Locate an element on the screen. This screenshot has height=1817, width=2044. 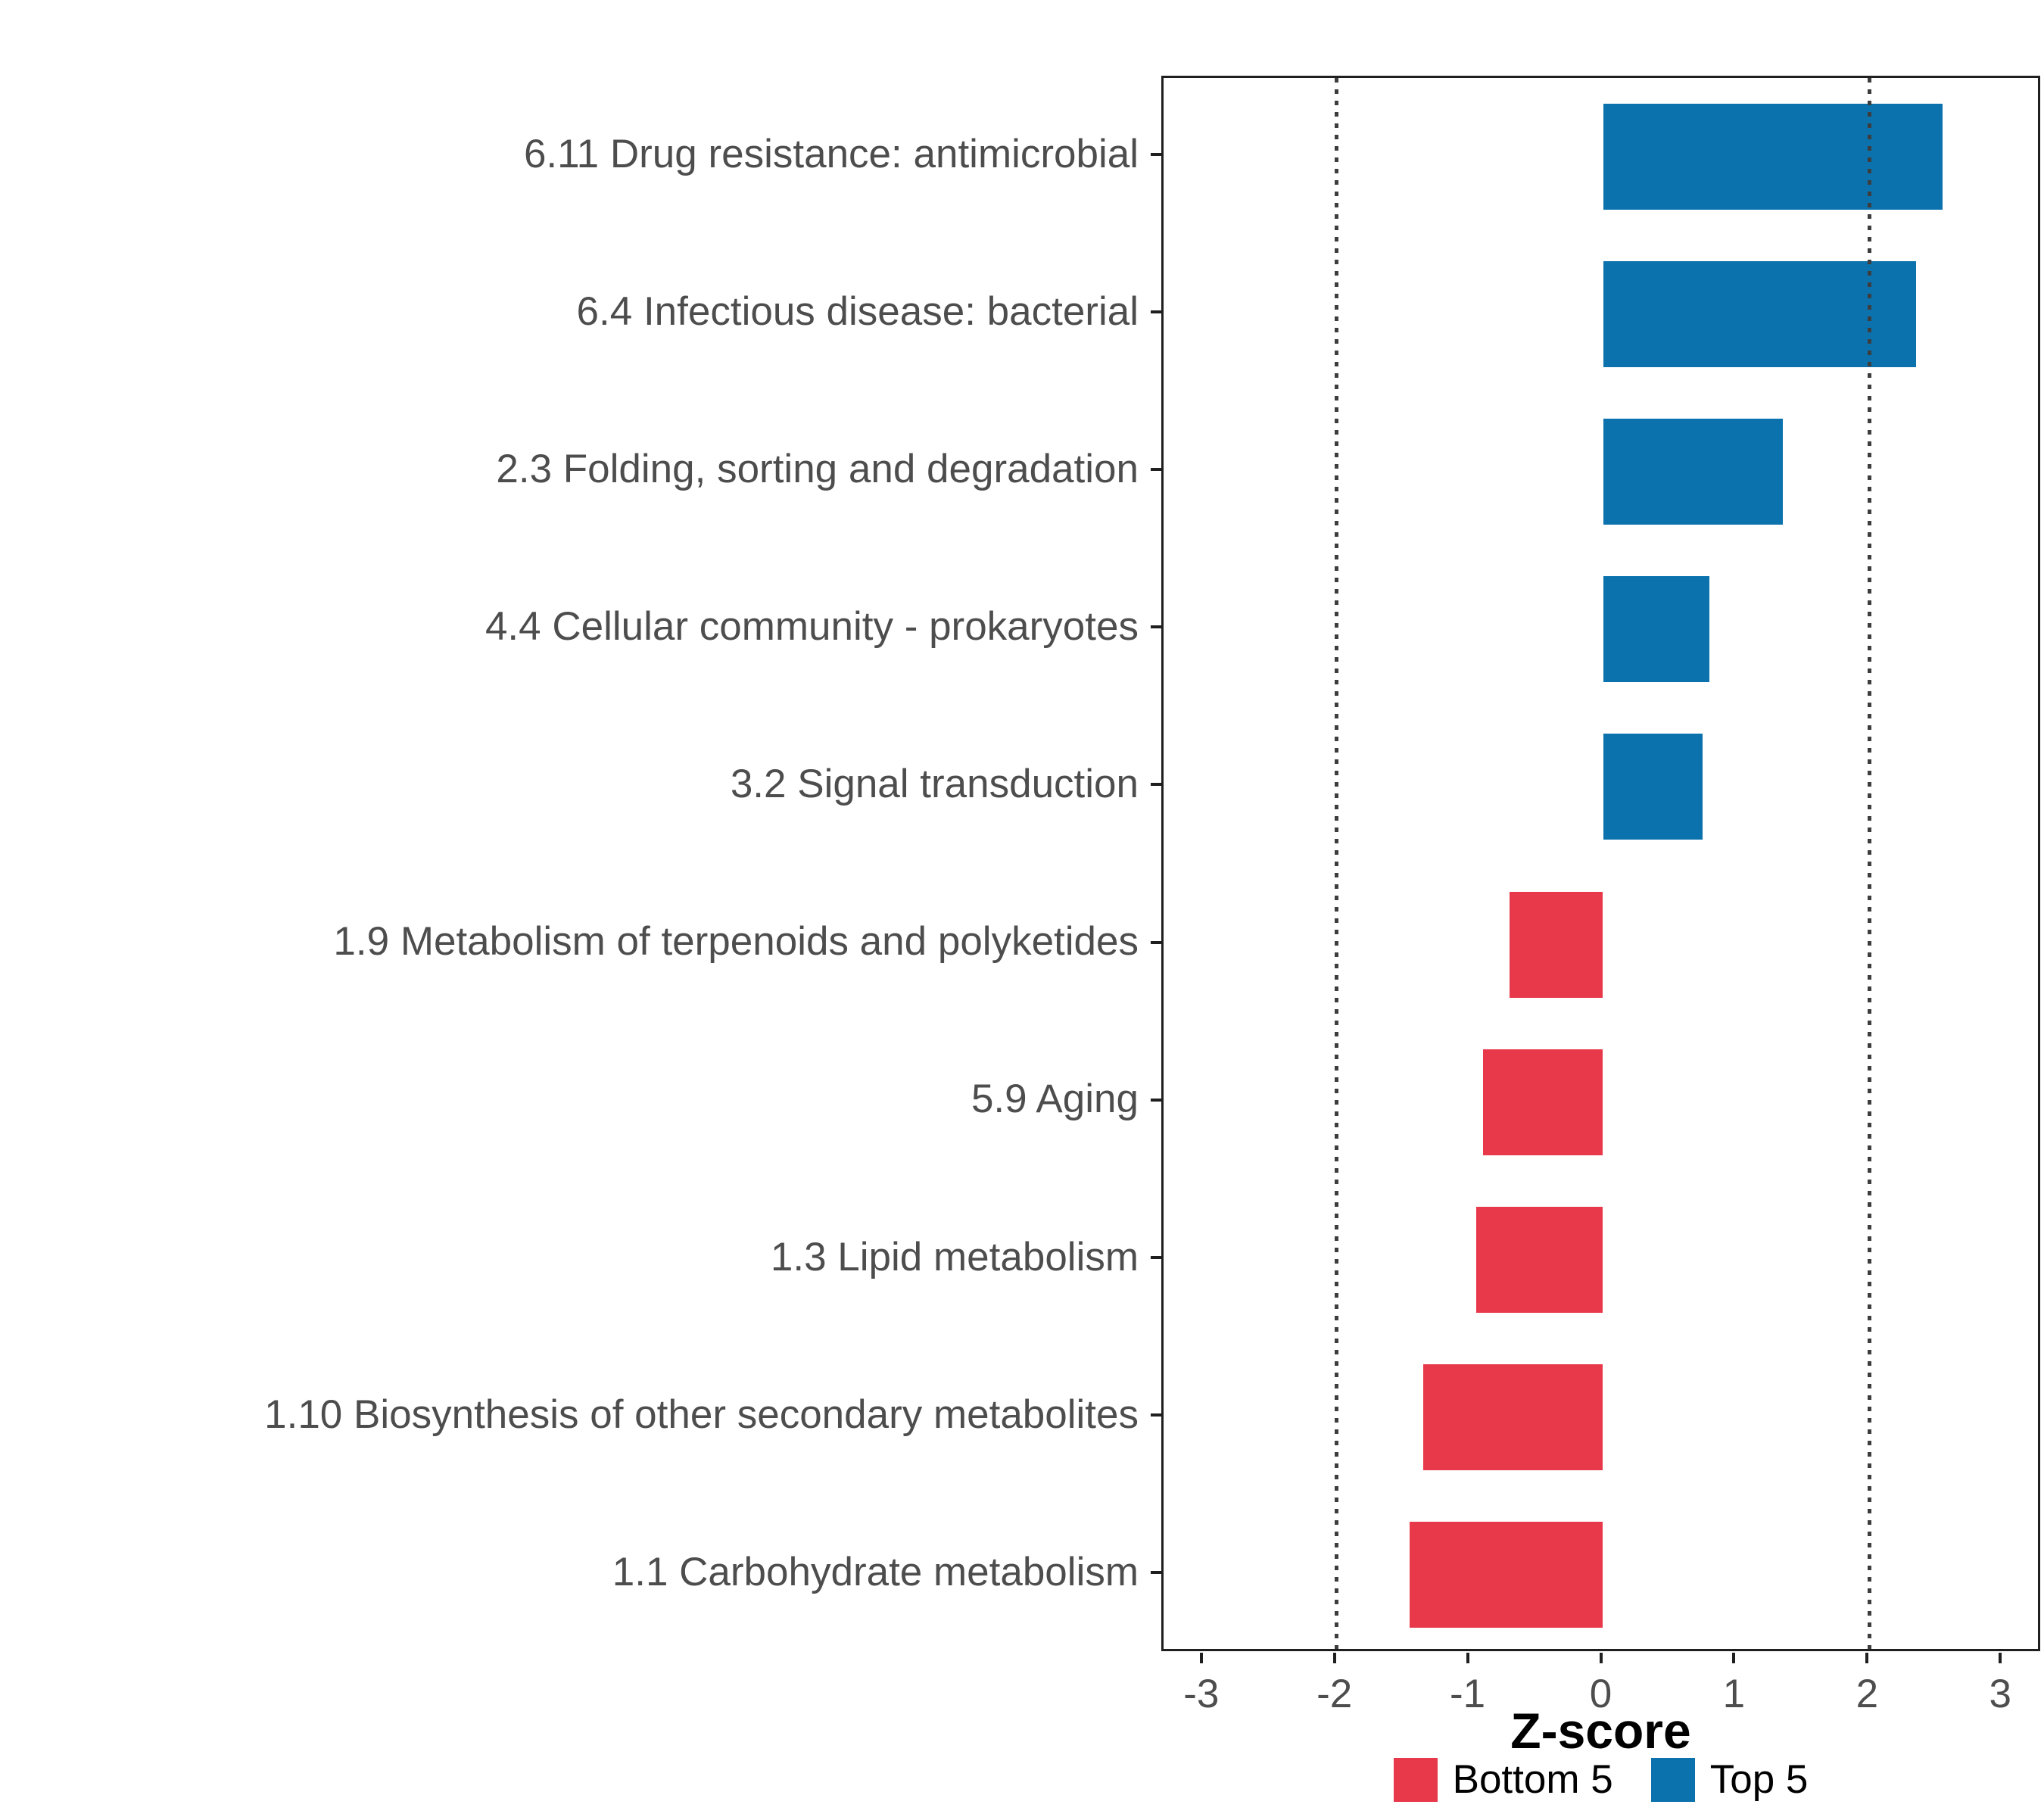
x-tick-label: -3 is located at coordinates (1201, 1694).